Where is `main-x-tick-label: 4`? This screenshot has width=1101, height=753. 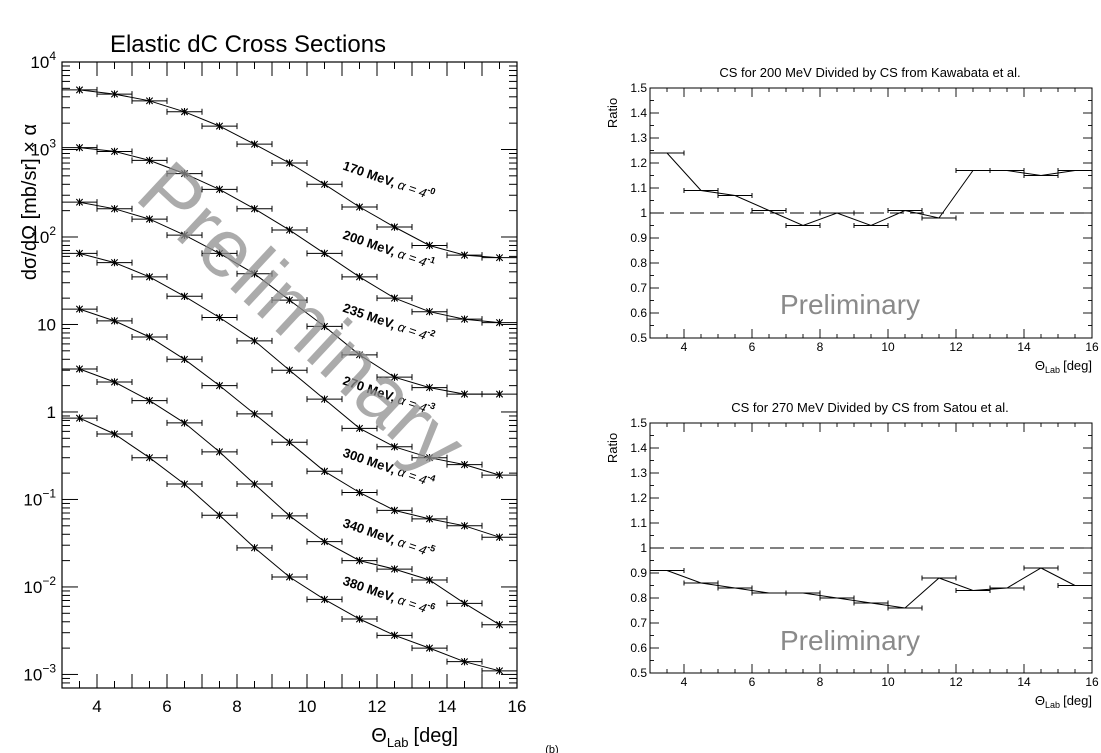
main-x-tick-label: 4 is located at coordinates (96, 706).